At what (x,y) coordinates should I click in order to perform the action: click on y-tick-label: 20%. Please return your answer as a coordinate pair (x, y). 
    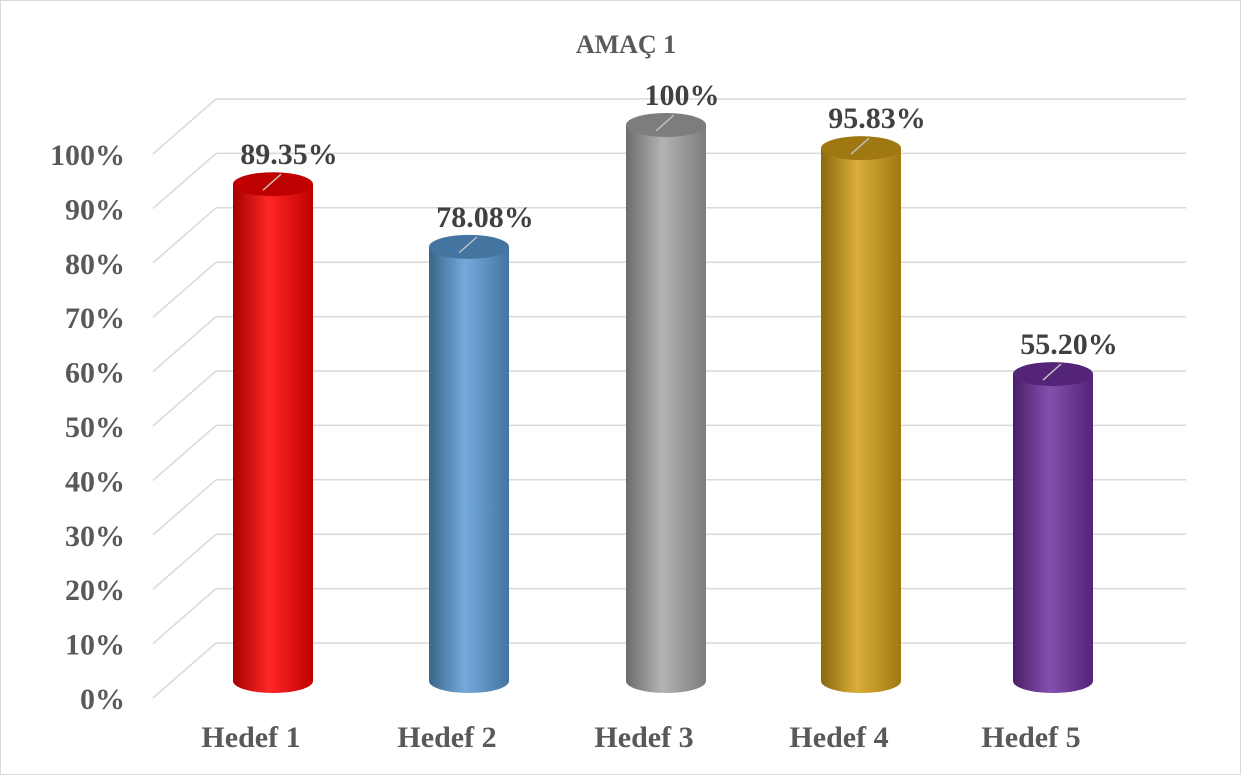
    Looking at the image, I should click on (95, 590).